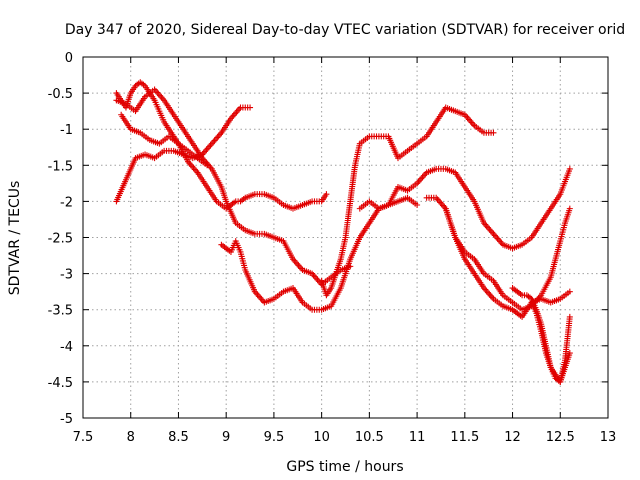 Image resolution: width=640 pixels, height=480 pixels. I want to click on x-tick-label: 9, so click(226, 437).